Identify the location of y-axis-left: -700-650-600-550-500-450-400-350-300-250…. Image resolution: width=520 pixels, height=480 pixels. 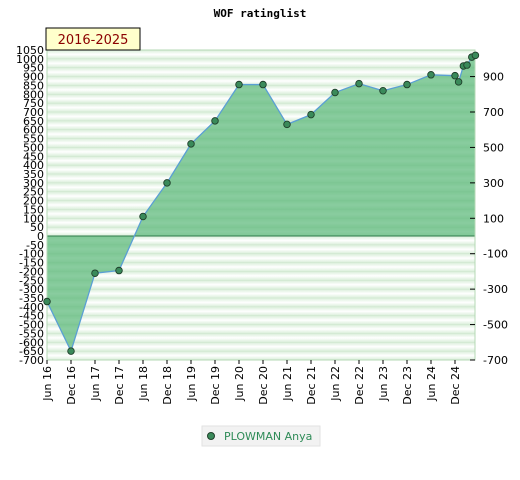
(30, 205).